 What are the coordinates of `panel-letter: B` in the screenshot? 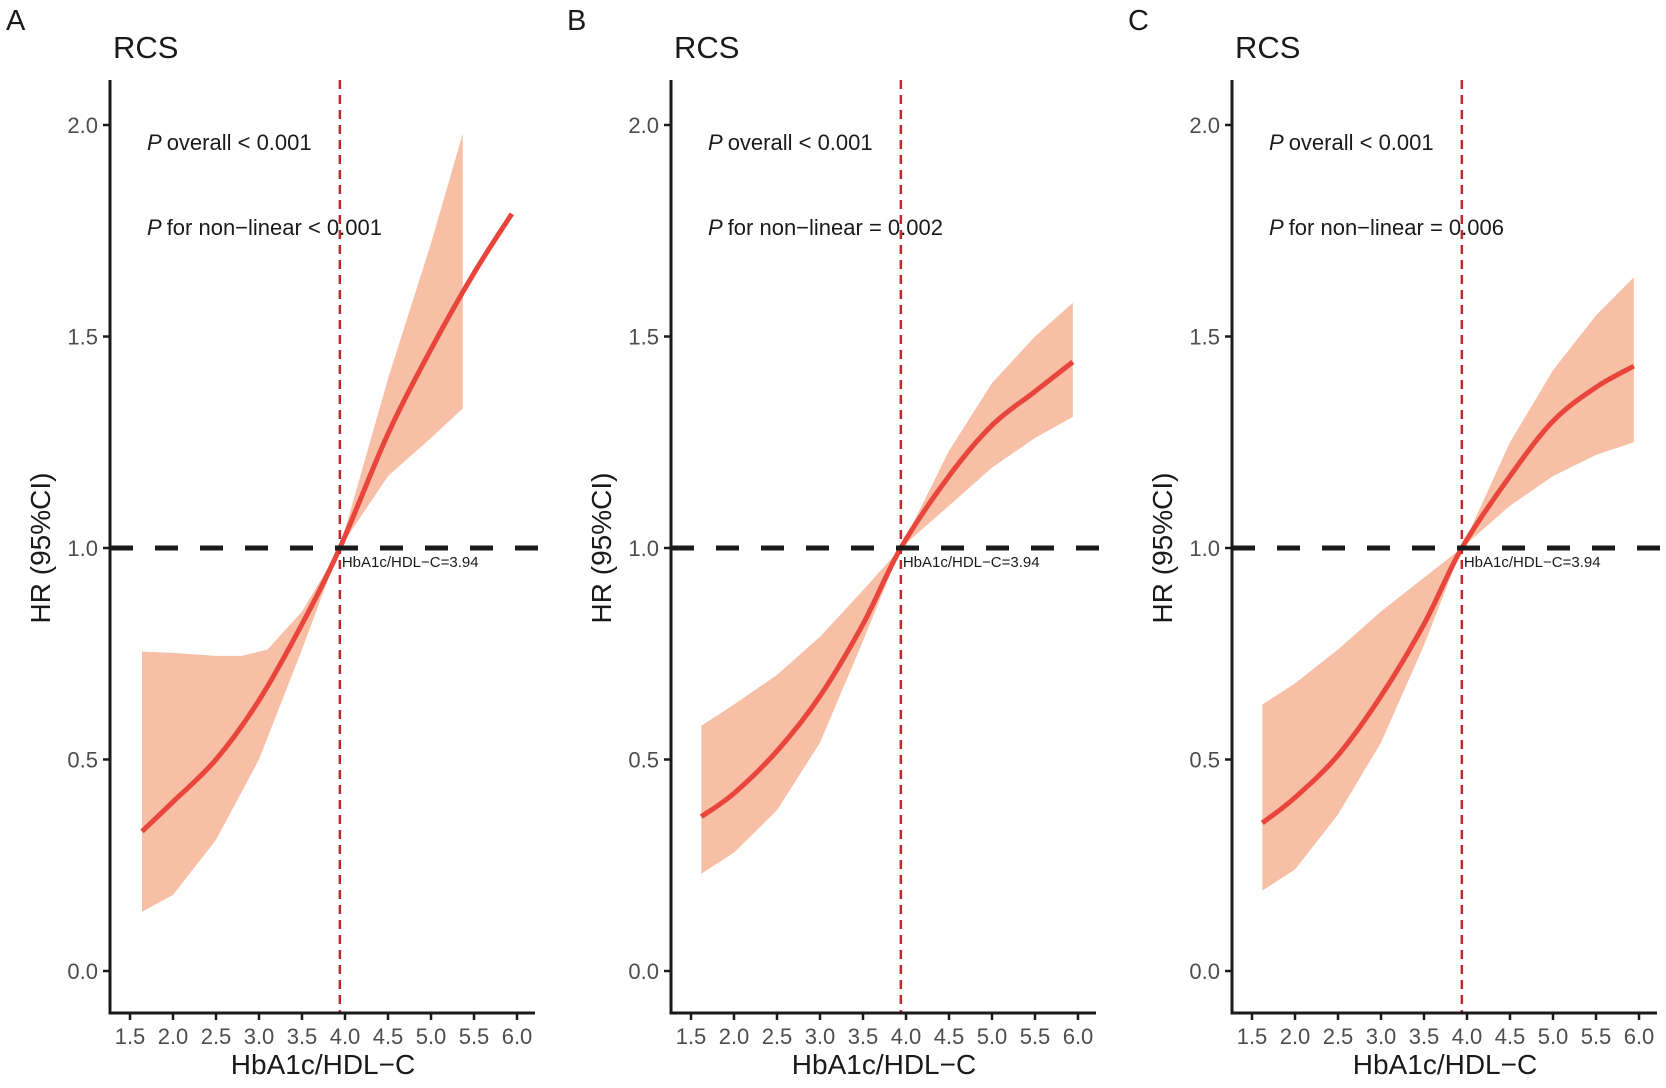 It's located at (576, 21).